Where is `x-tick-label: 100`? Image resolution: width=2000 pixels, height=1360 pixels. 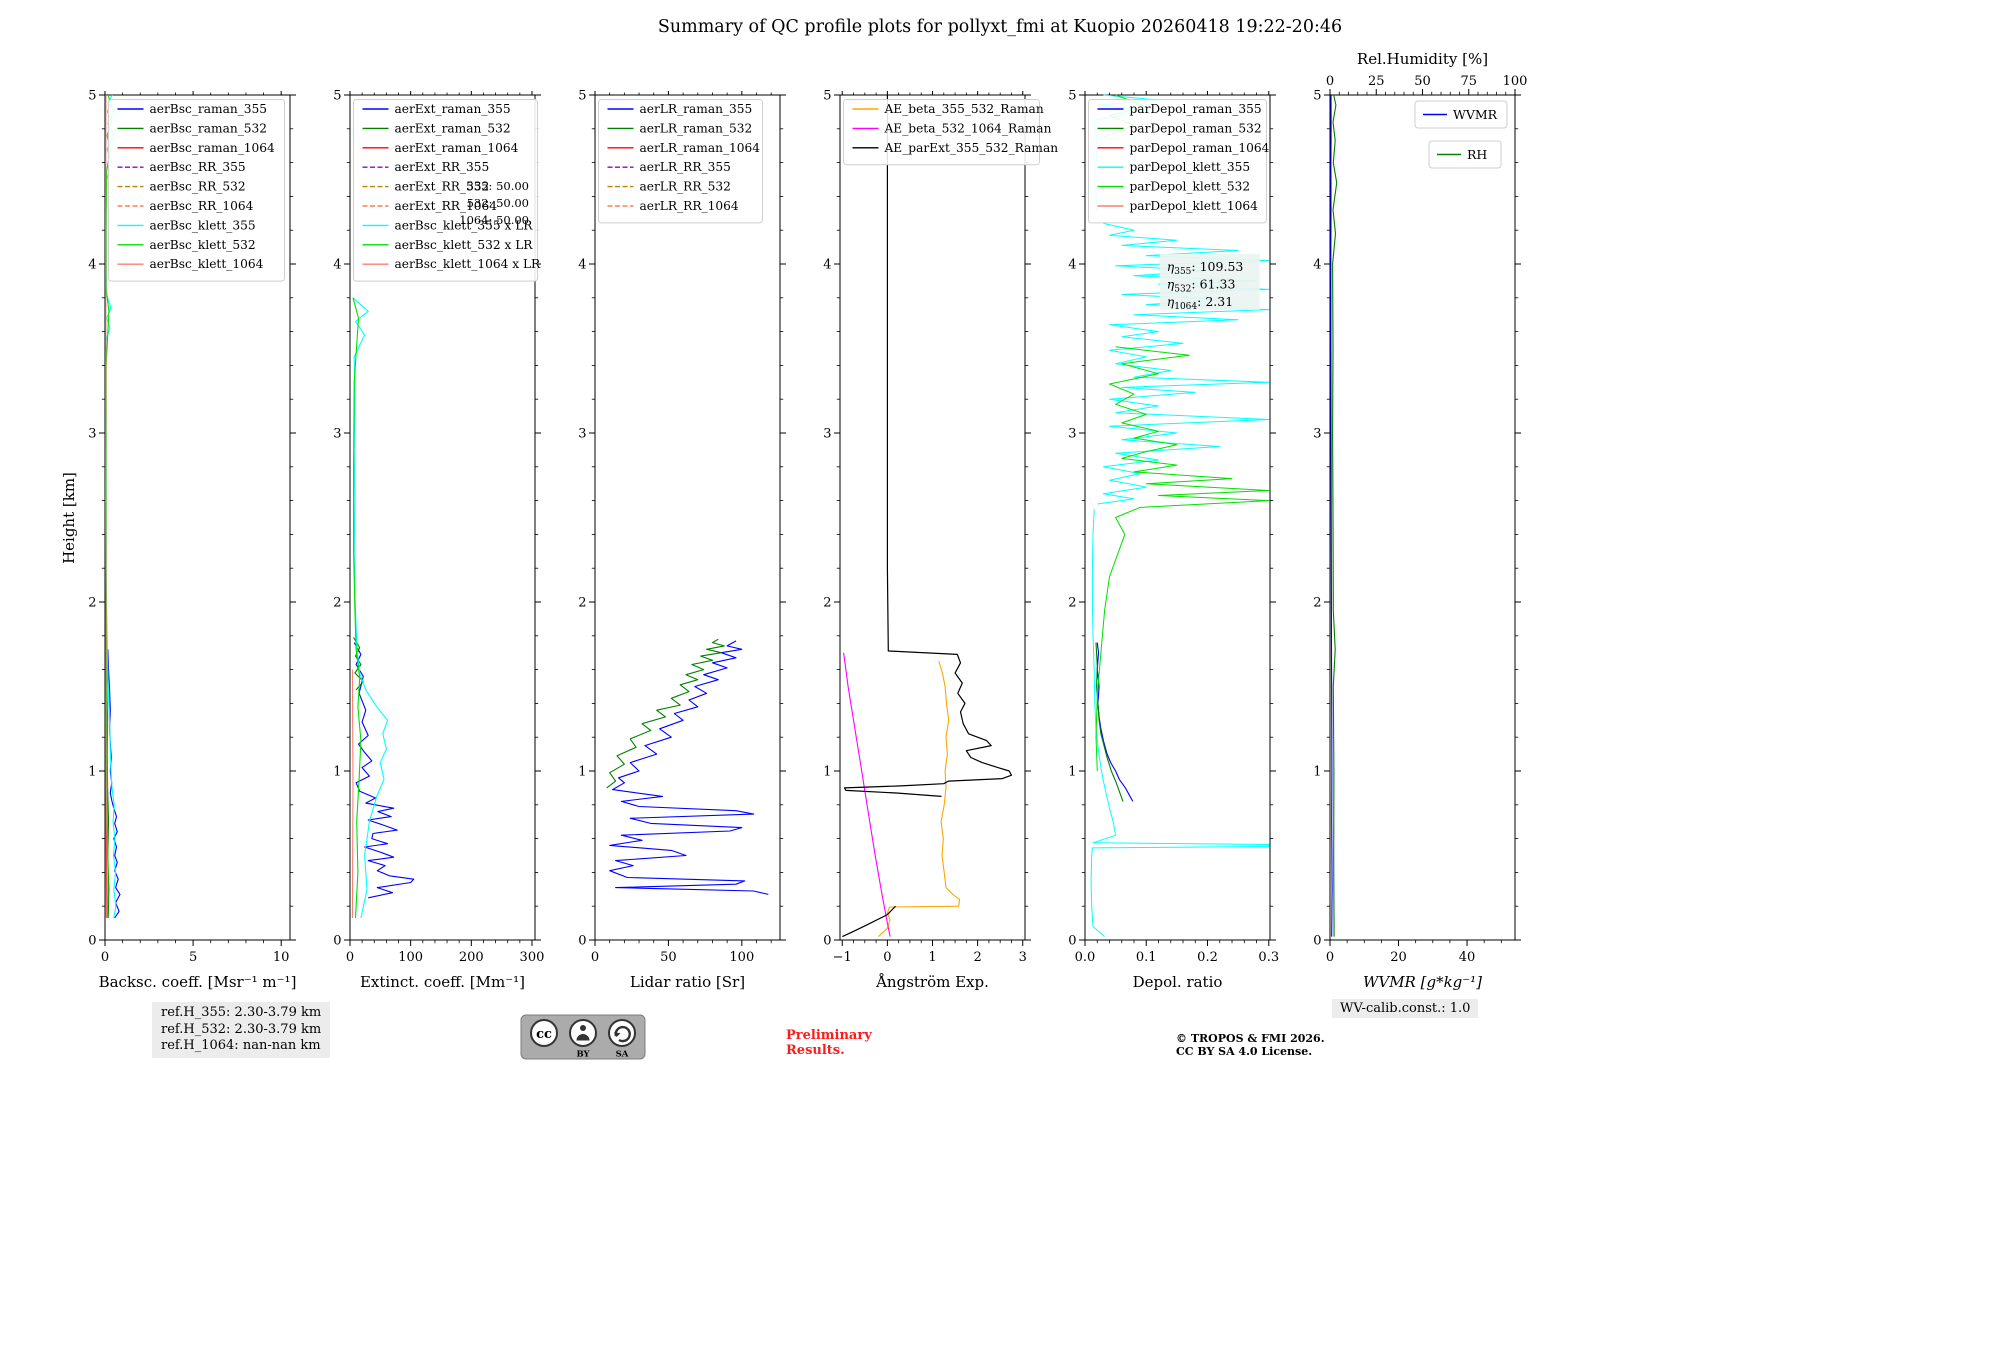 x-tick-label: 100 is located at coordinates (741, 957).